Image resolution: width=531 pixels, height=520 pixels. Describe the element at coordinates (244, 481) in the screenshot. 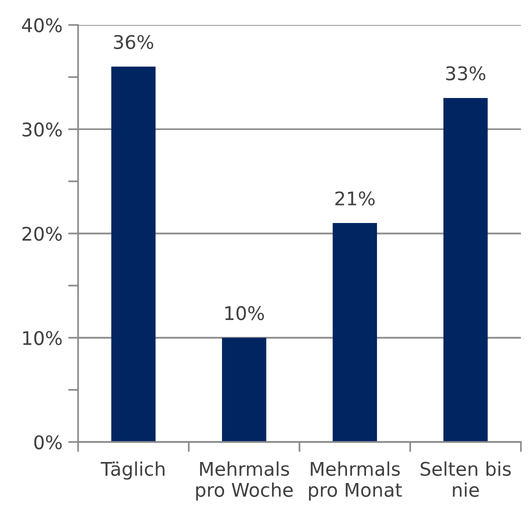

I see `x-tick-label: Mehrmals pro Woche` at that location.